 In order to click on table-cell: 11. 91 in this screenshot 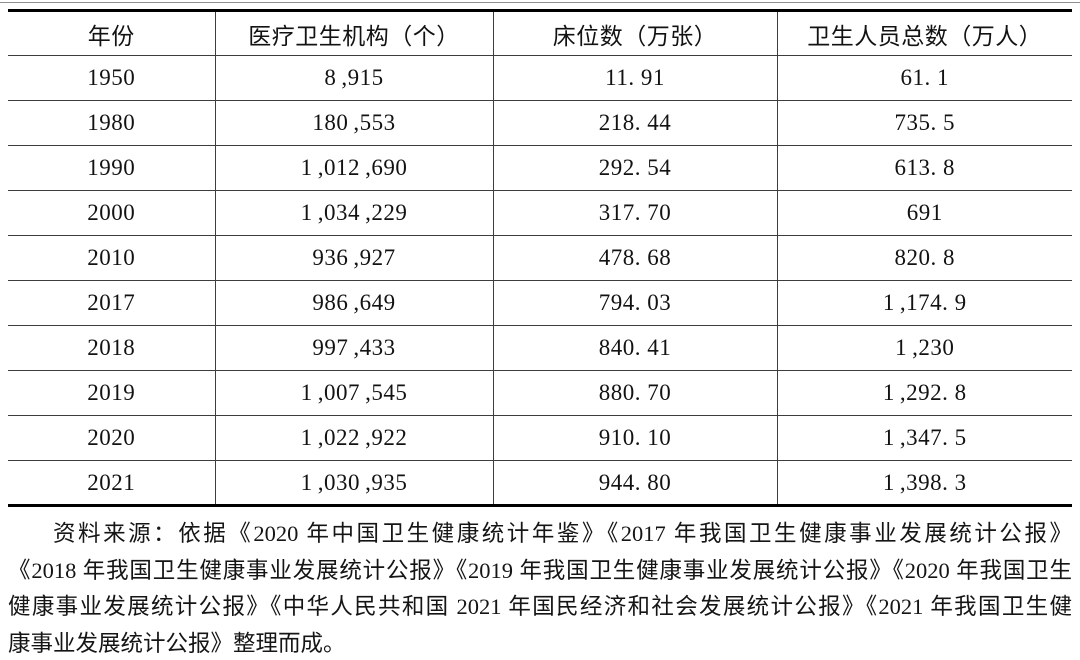, I will do `click(634, 78)`.